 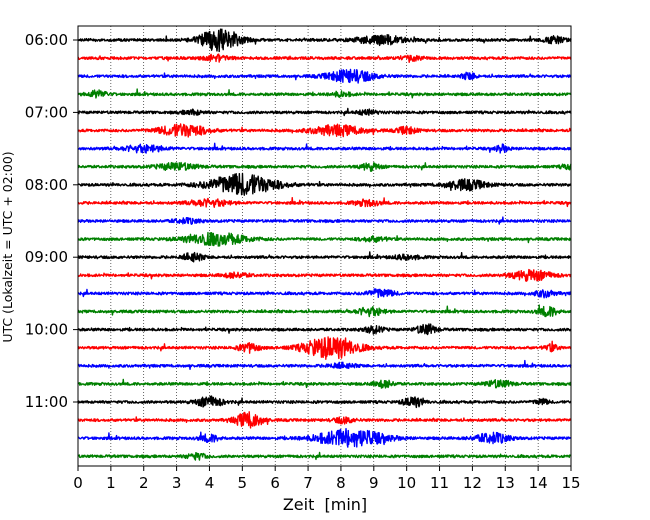 What do you see at coordinates (78, 483) in the screenshot?
I see `x-tick-label: 0` at bounding box center [78, 483].